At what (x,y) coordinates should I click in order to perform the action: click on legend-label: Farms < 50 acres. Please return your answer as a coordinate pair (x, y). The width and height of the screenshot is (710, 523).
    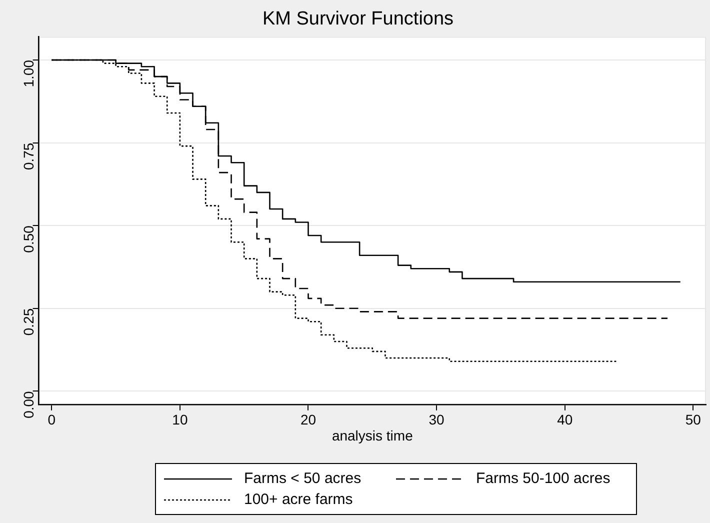
    Looking at the image, I should click on (303, 478).